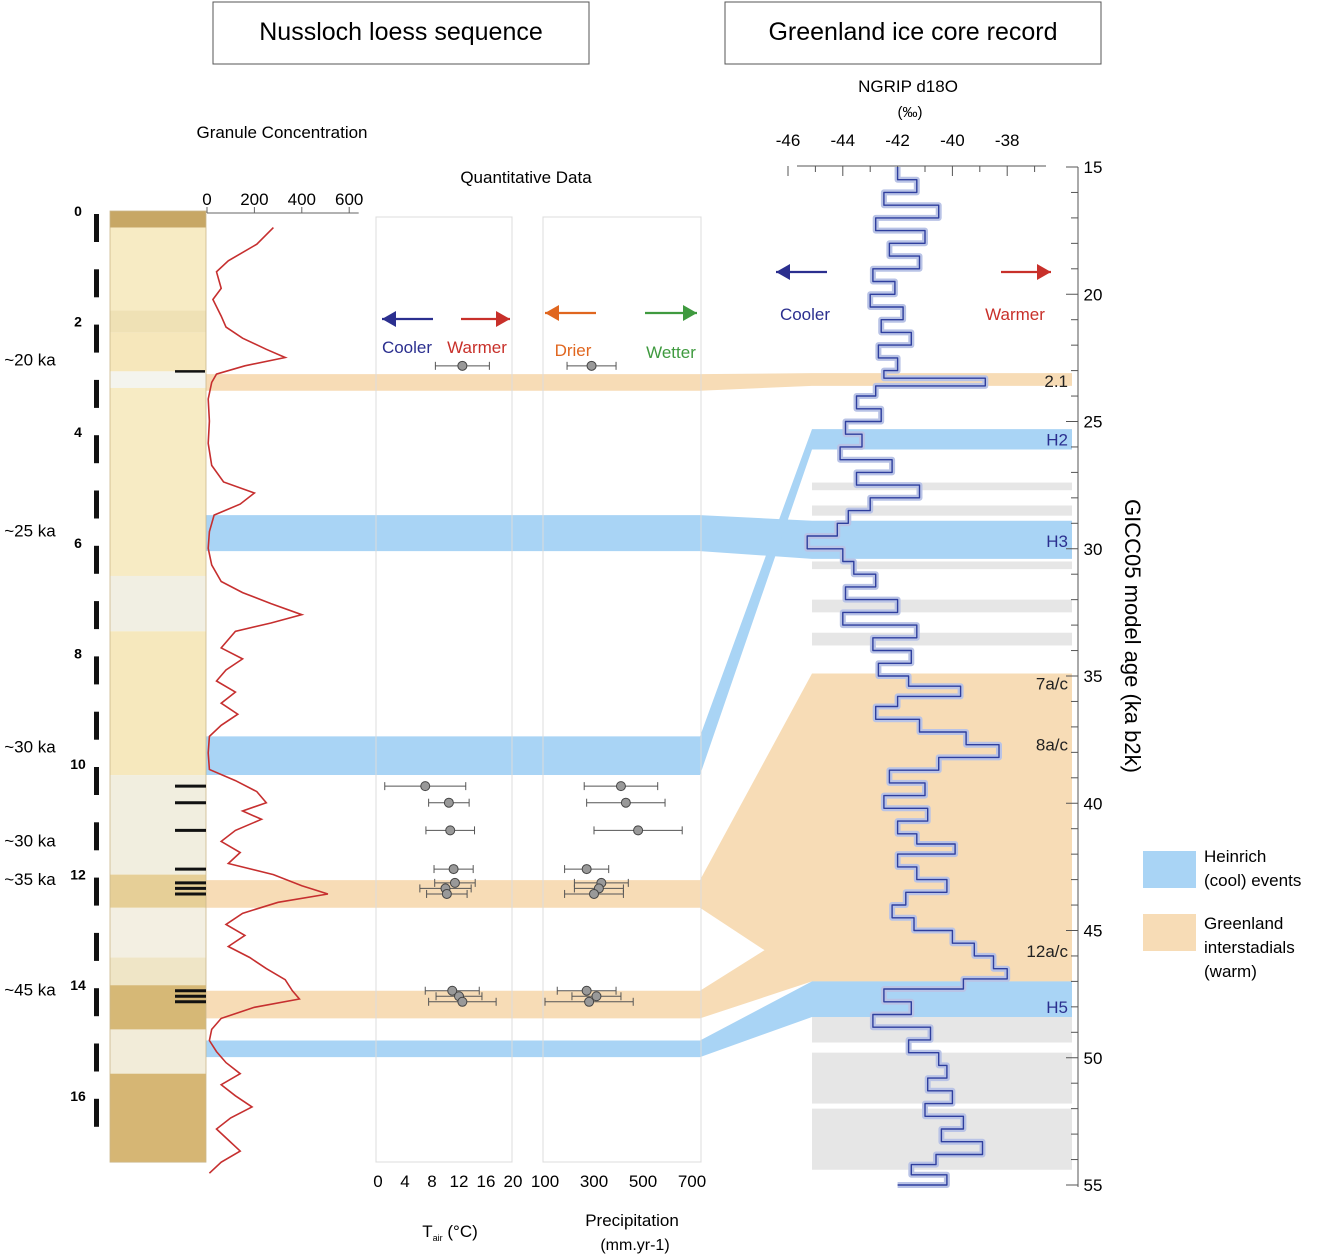  I want to click on age-tick-label: 35, so click(1093, 676).